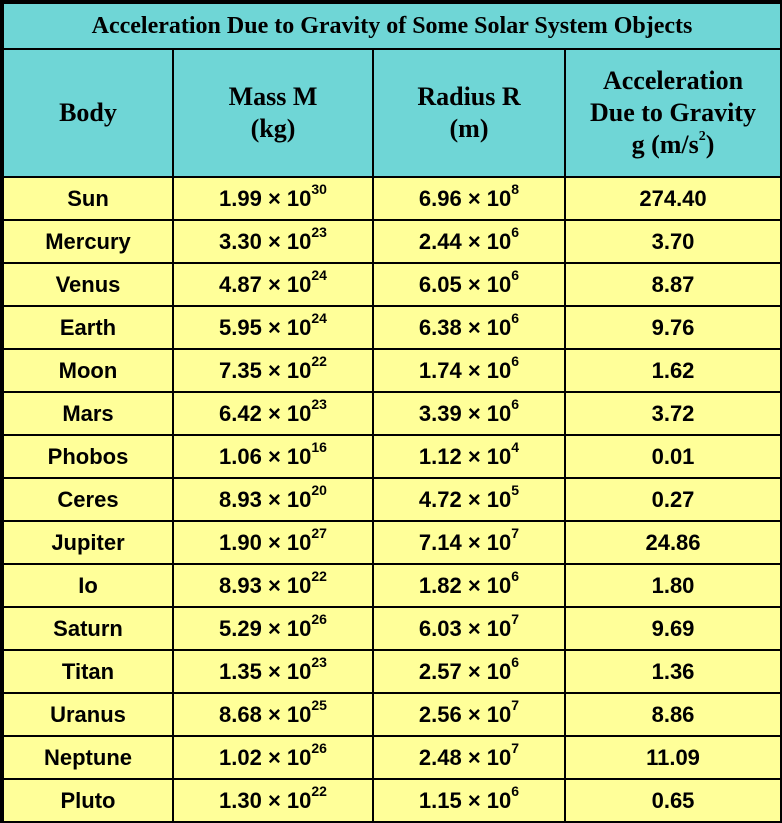 The height and width of the screenshot is (823, 782). What do you see at coordinates (469, 499) in the screenshot?
I see `cell-radius: 4.72 × 105` at bounding box center [469, 499].